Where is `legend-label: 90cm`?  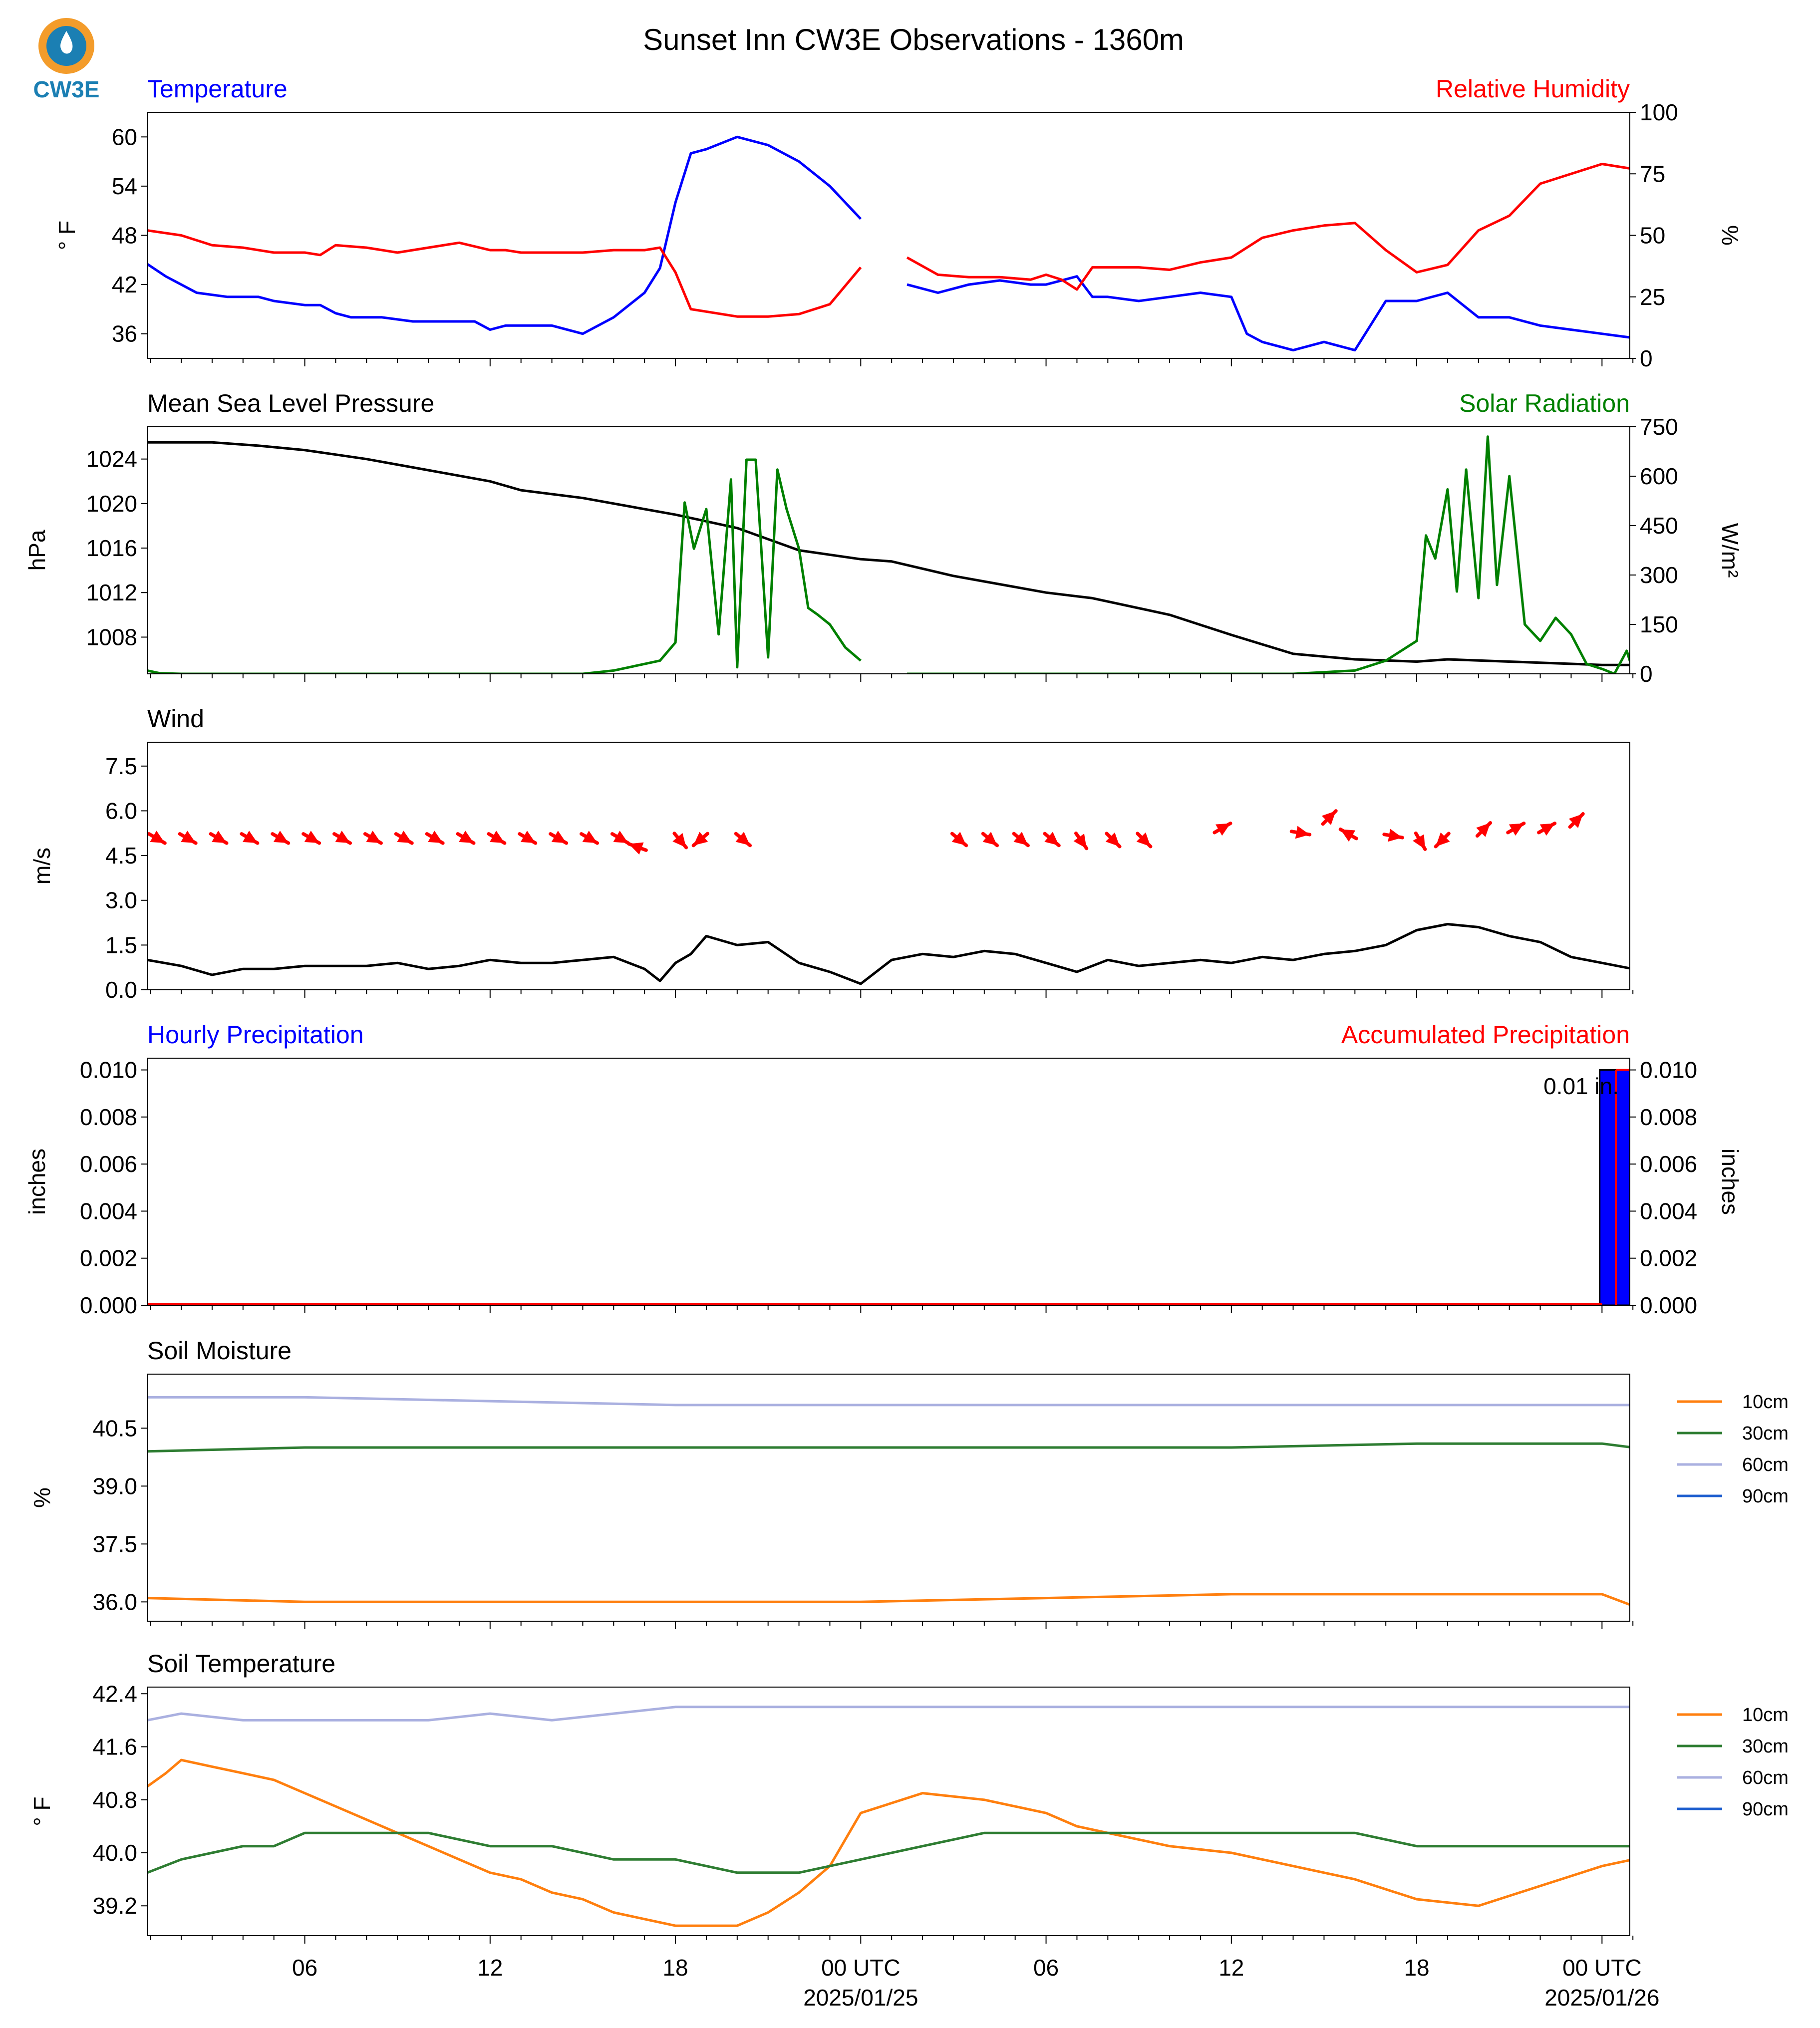 legend-label: 90cm is located at coordinates (1765, 1809).